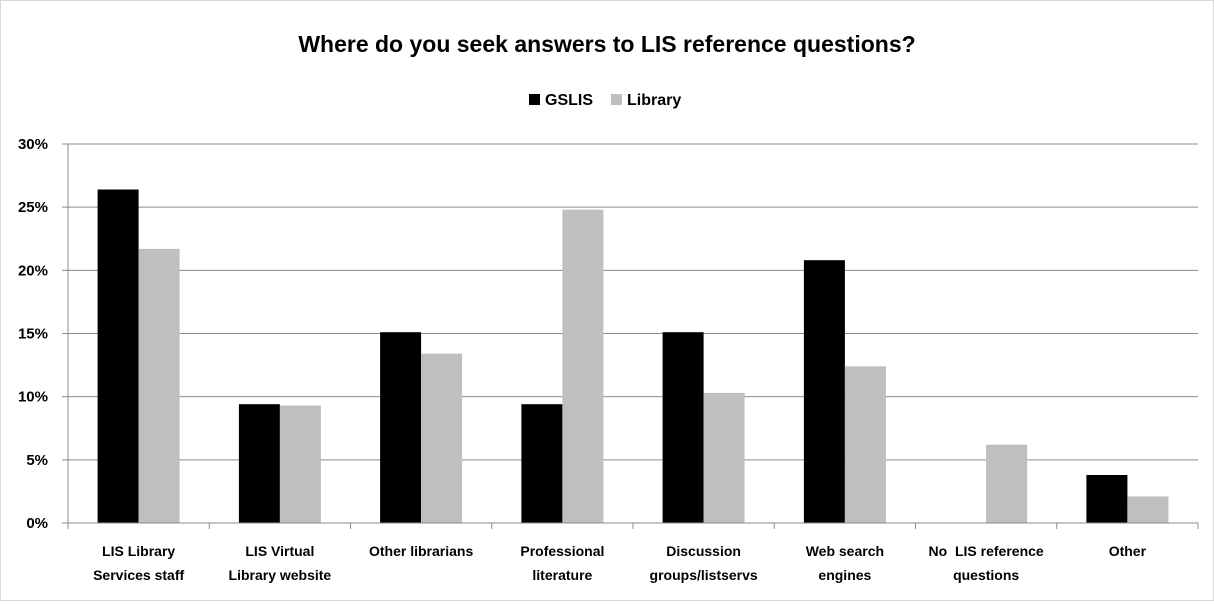 Image resolution: width=1214 pixels, height=606 pixels. What do you see at coordinates (33, 334) in the screenshot?
I see `y-tick-label: 15%` at bounding box center [33, 334].